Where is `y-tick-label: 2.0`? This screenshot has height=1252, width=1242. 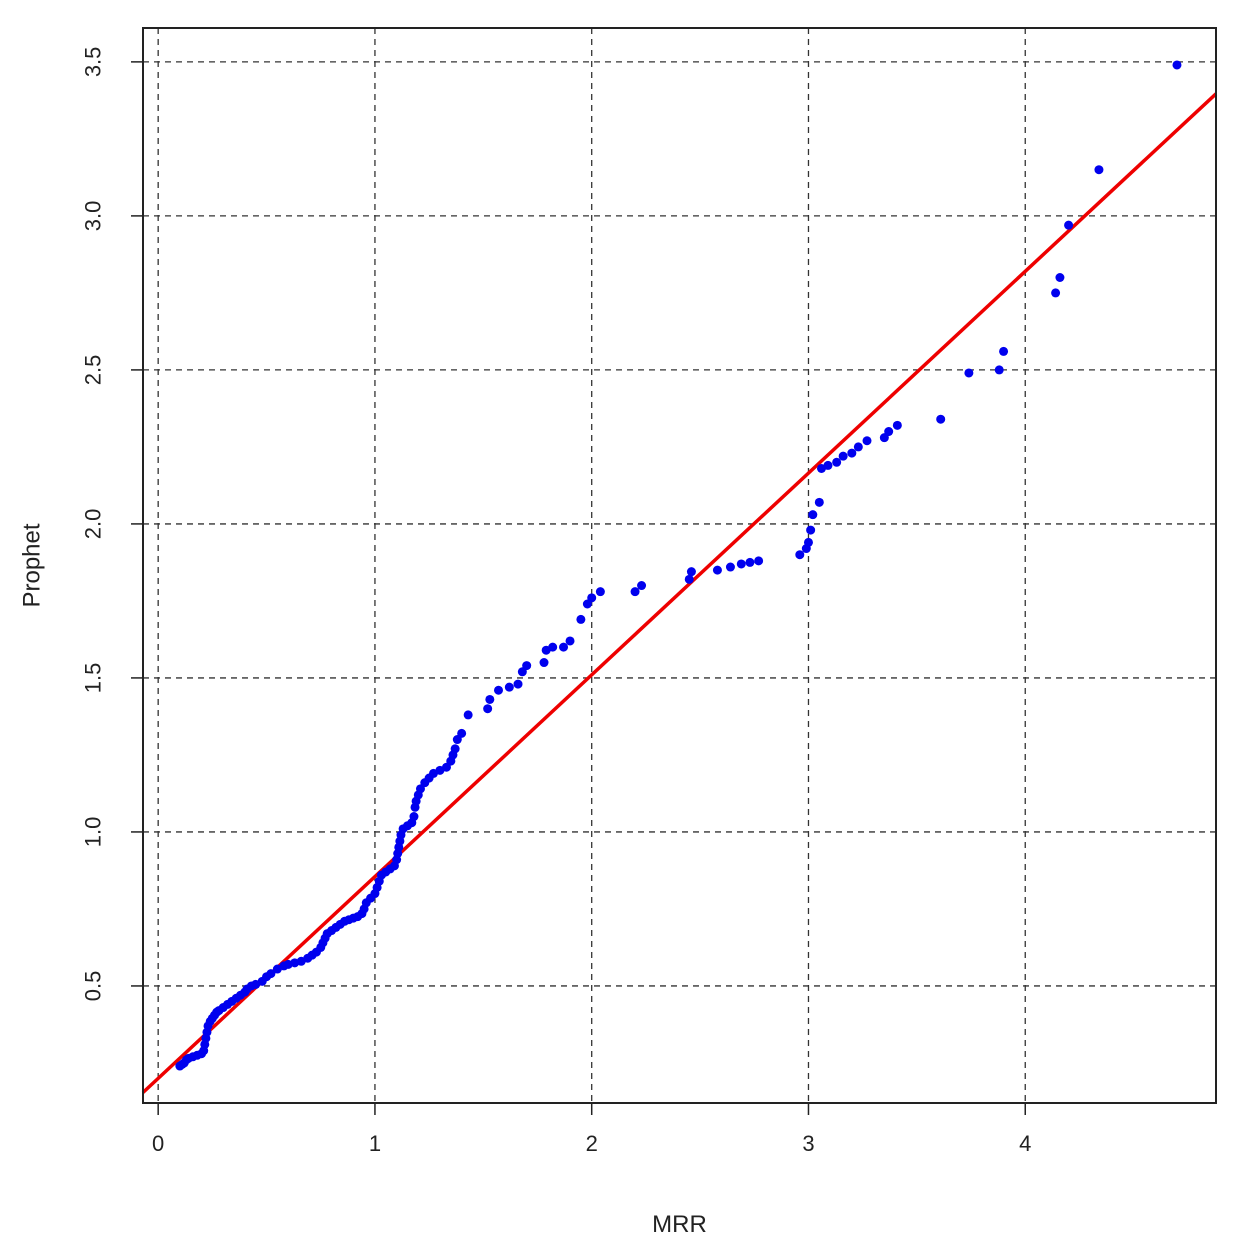 y-tick-label: 2.0 is located at coordinates (93, 524).